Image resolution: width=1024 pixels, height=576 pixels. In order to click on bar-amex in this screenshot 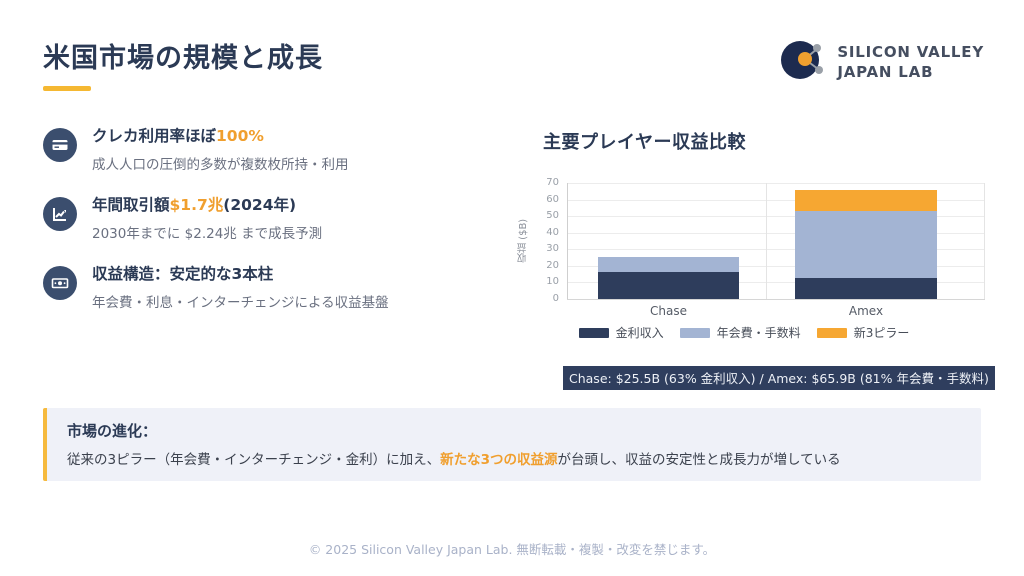, I will do `click(866, 244)`.